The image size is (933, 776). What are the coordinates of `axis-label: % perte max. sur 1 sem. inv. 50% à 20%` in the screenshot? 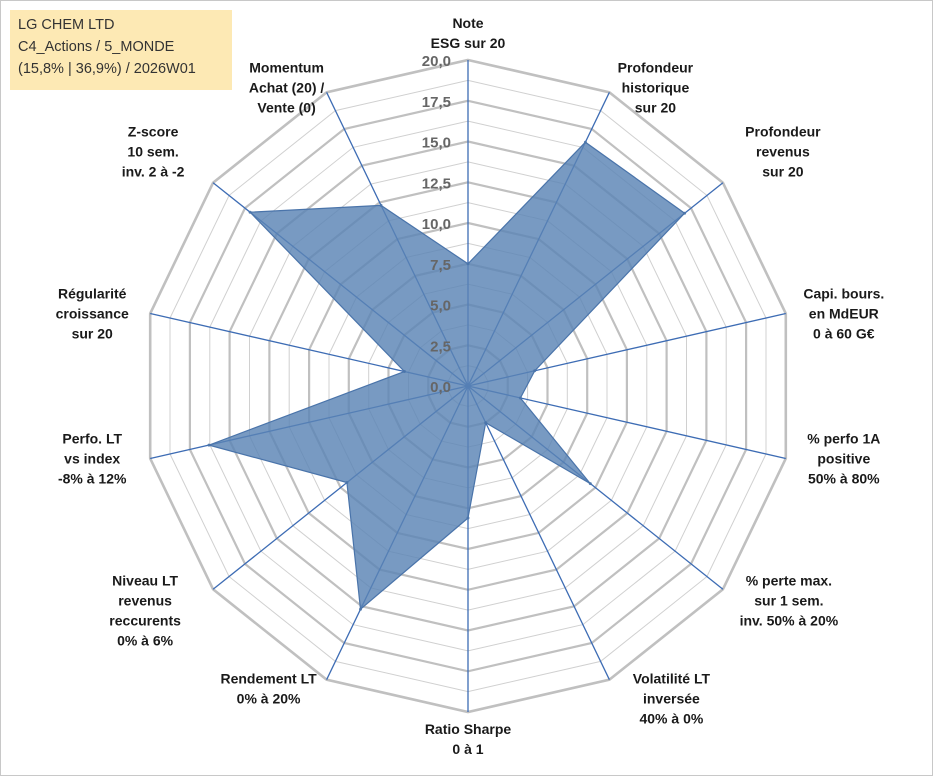 It's located at (789, 600).